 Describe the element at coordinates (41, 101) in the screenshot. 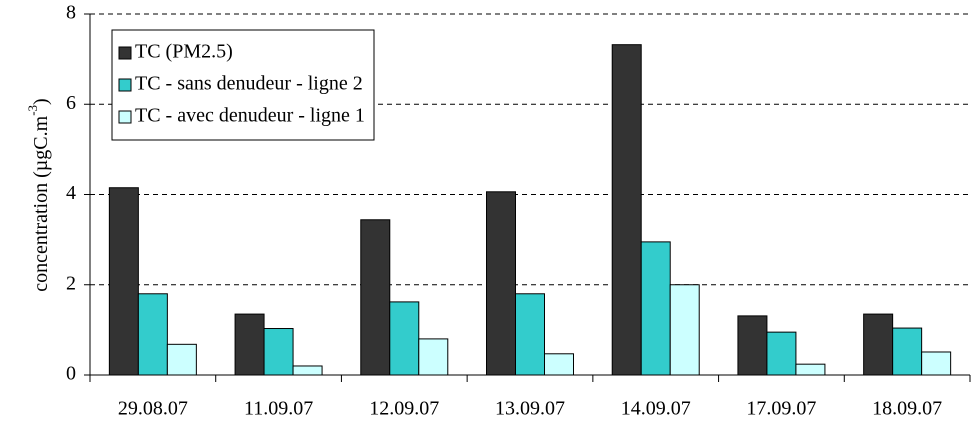

I see `y-label-end: )` at that location.